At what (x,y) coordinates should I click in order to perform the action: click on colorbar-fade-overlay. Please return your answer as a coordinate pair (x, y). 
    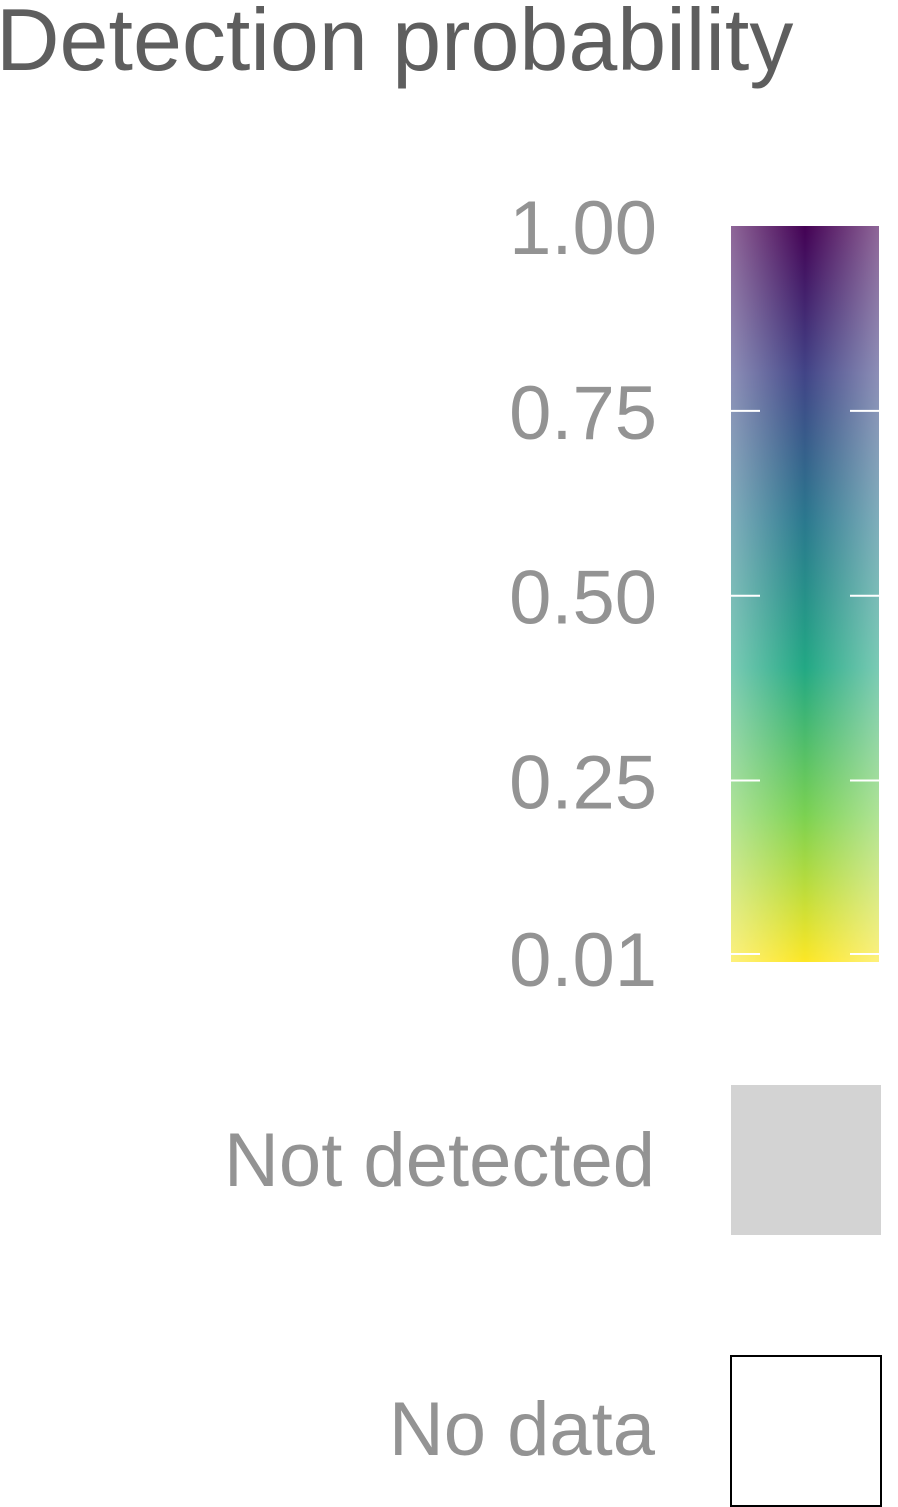
    Looking at the image, I should click on (805, 594).